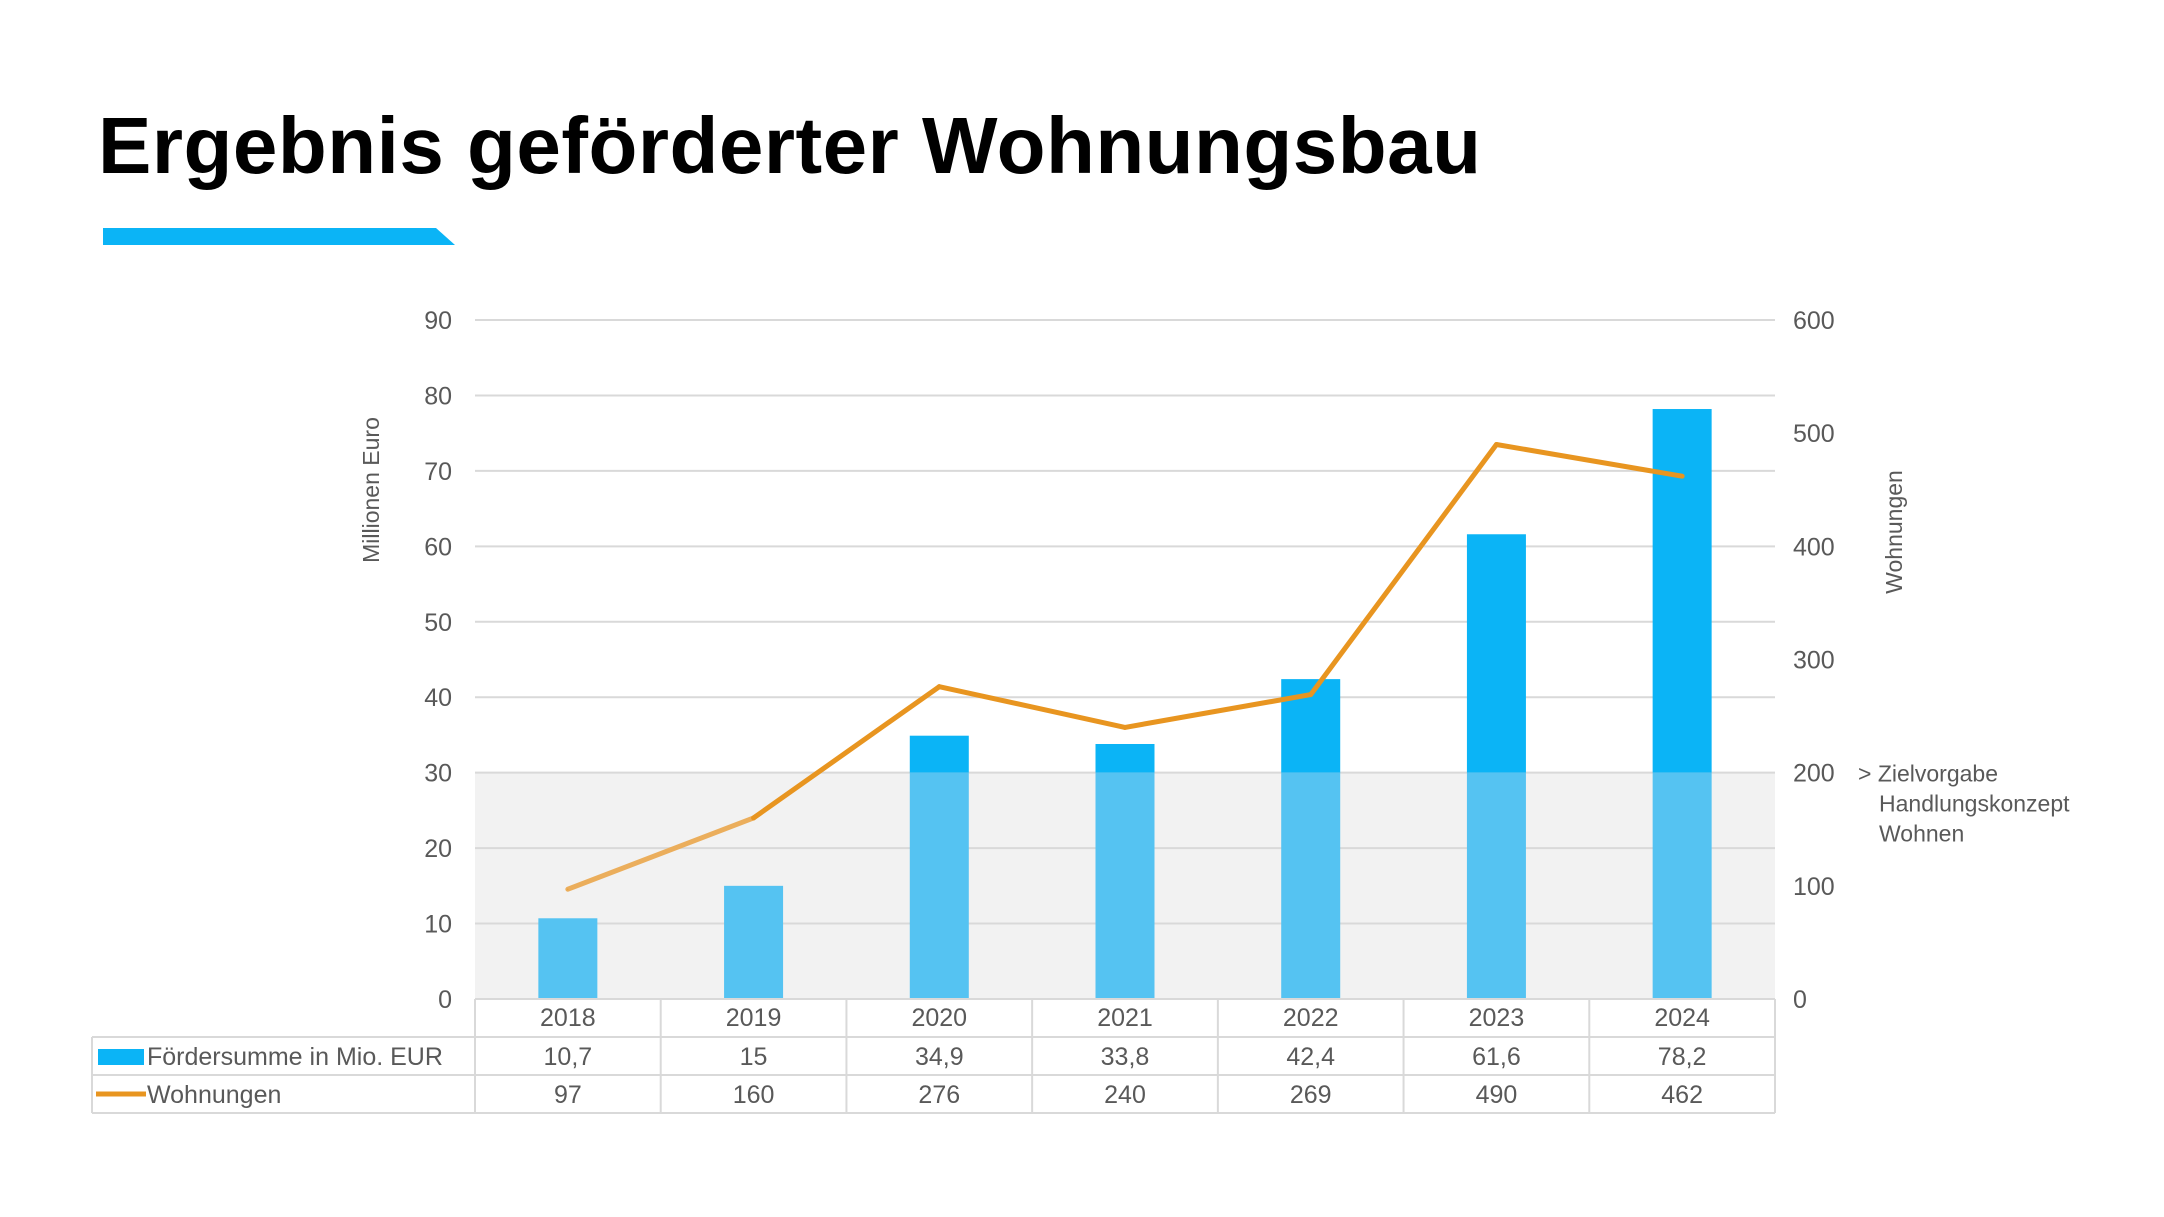  I want to click on y-left-tick-label: 90, so click(438, 321).